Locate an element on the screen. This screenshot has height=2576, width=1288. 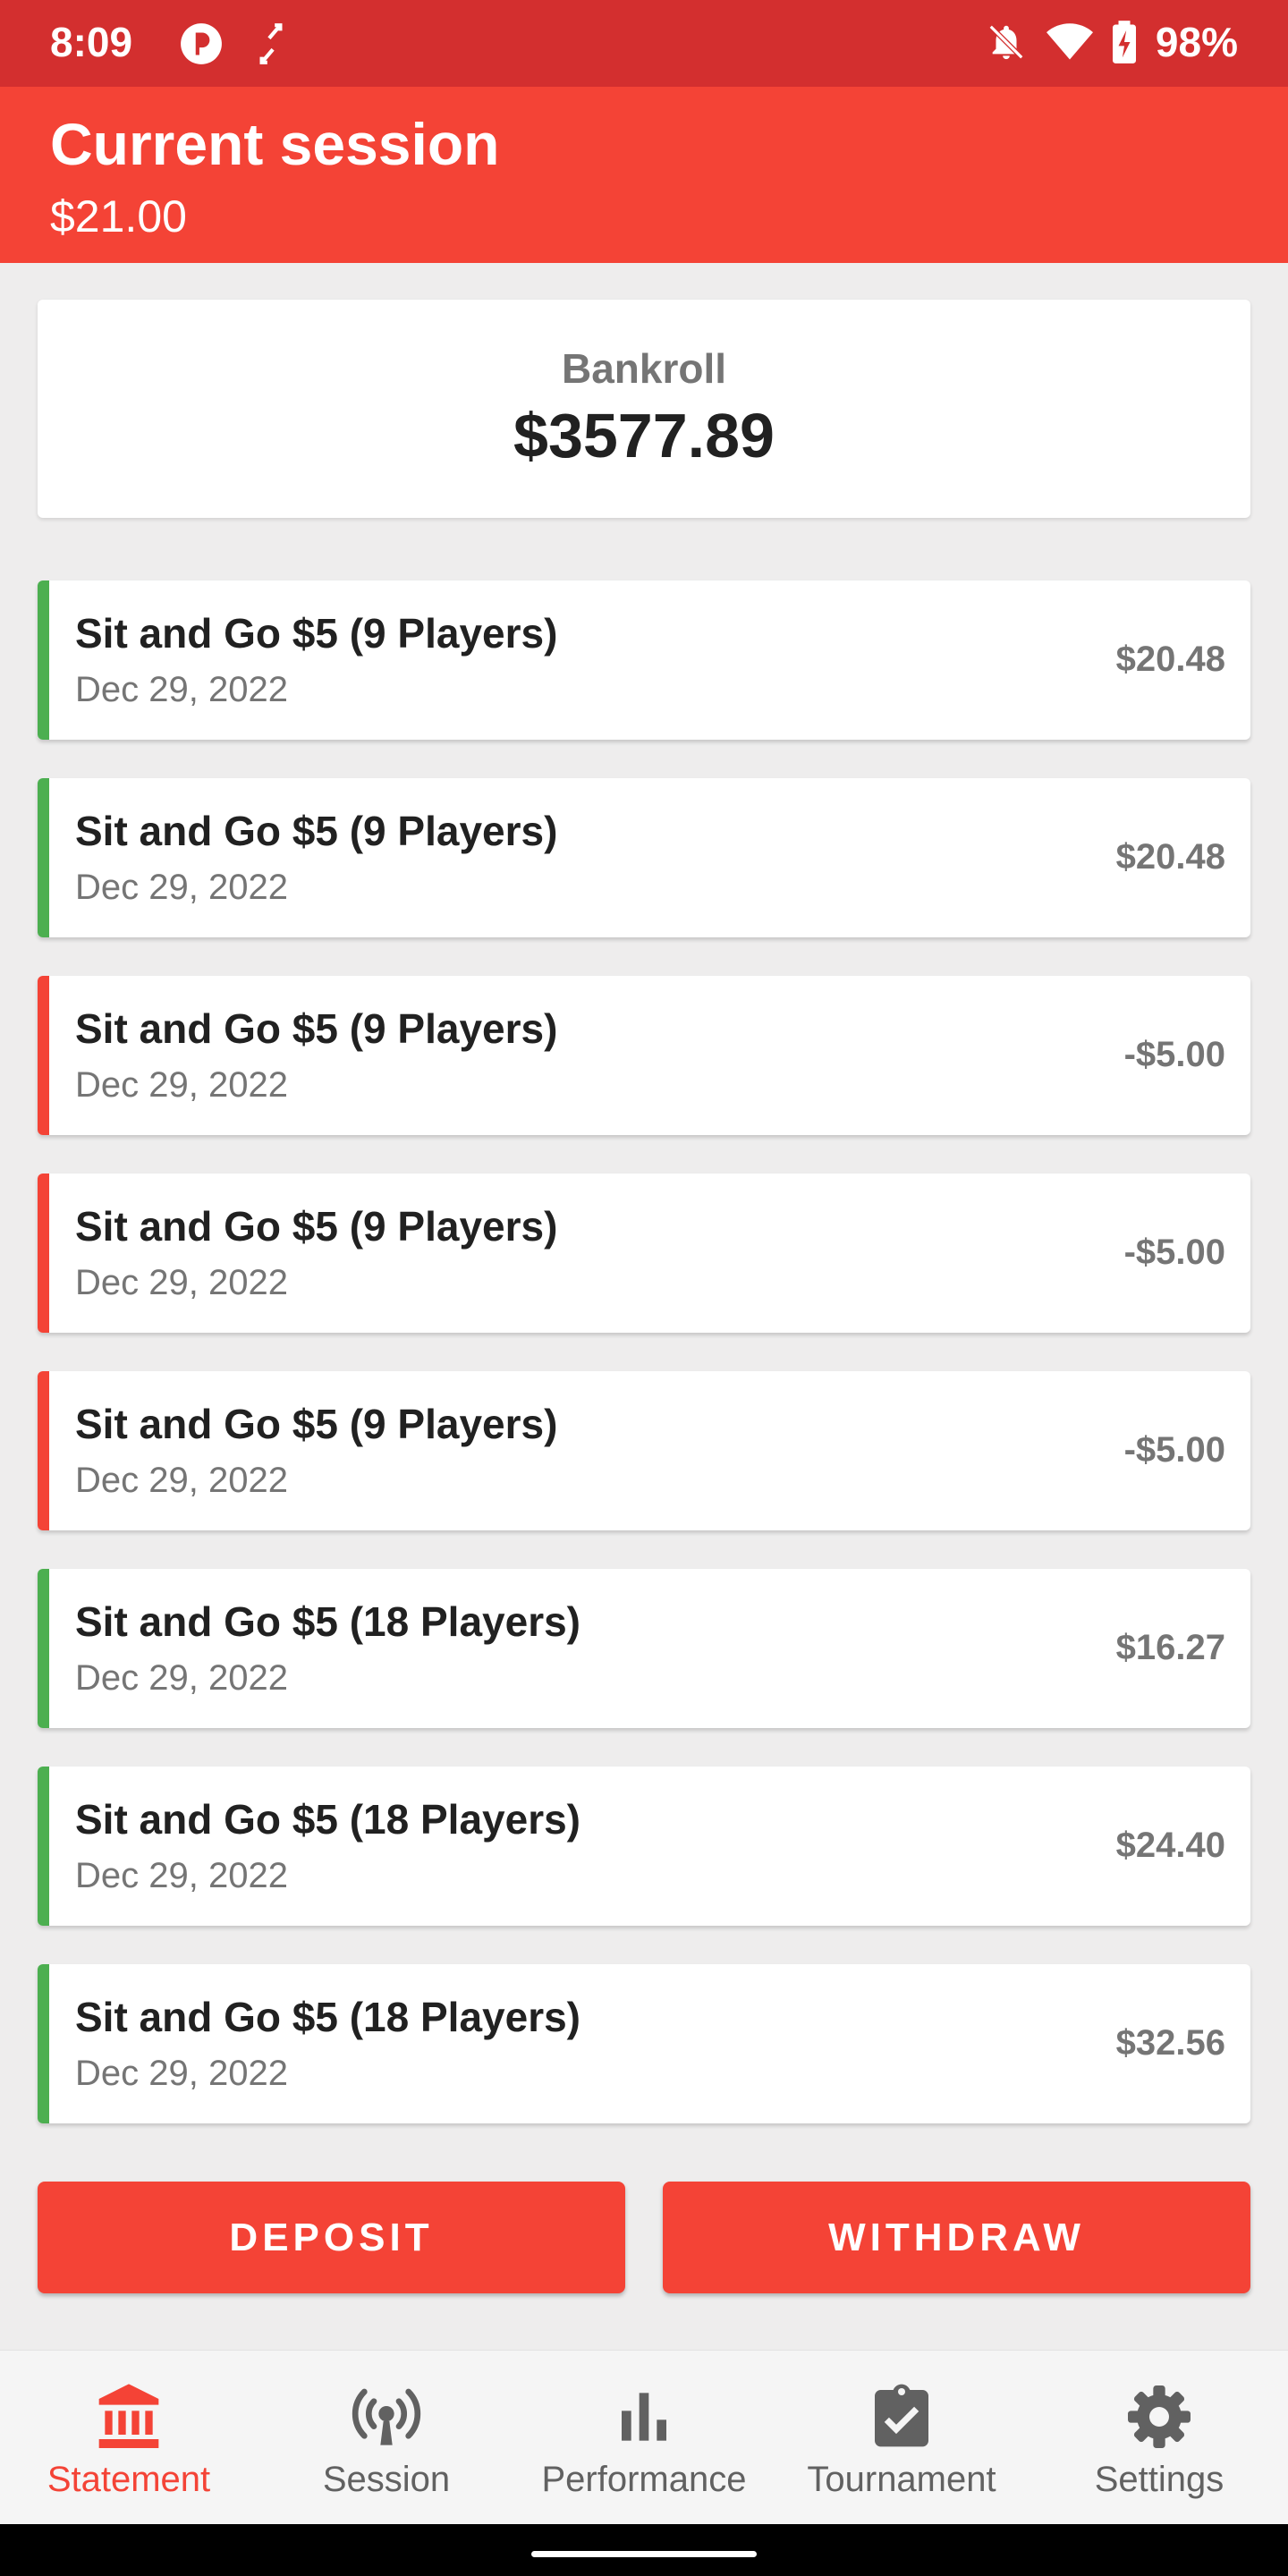
battery-percentage: 98% is located at coordinates (1196, 42).